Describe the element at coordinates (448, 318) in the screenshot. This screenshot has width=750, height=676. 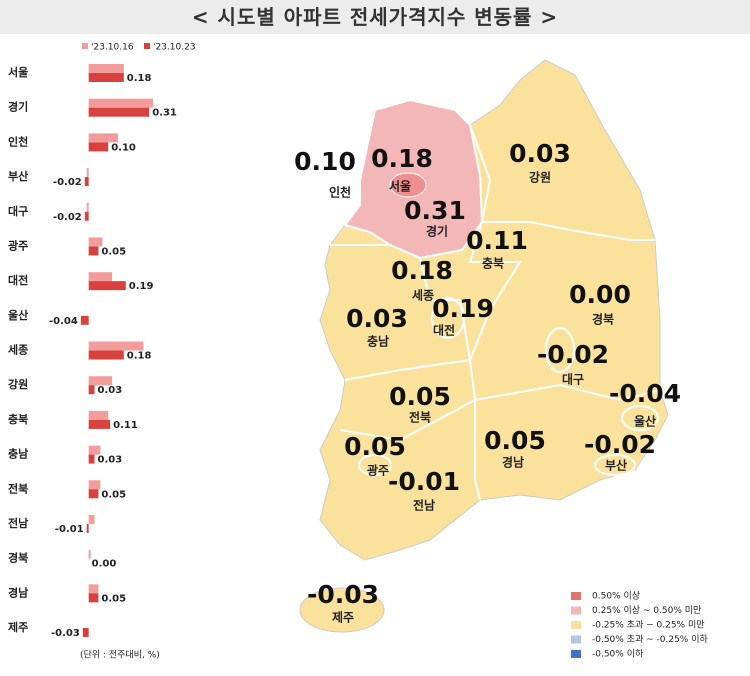
I see `daejeon-area` at that location.